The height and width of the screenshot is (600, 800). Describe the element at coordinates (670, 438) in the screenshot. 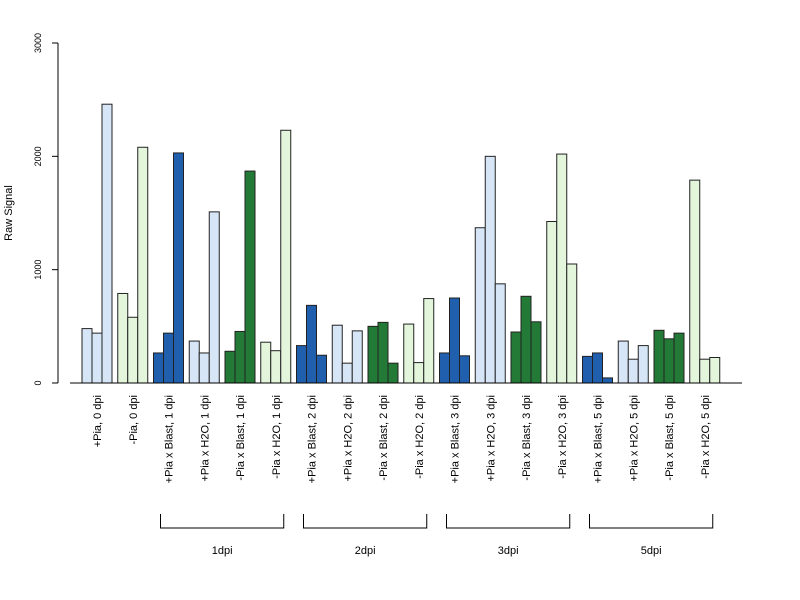

I see `category-label: -Pia x Blast, 5 dpi` at that location.